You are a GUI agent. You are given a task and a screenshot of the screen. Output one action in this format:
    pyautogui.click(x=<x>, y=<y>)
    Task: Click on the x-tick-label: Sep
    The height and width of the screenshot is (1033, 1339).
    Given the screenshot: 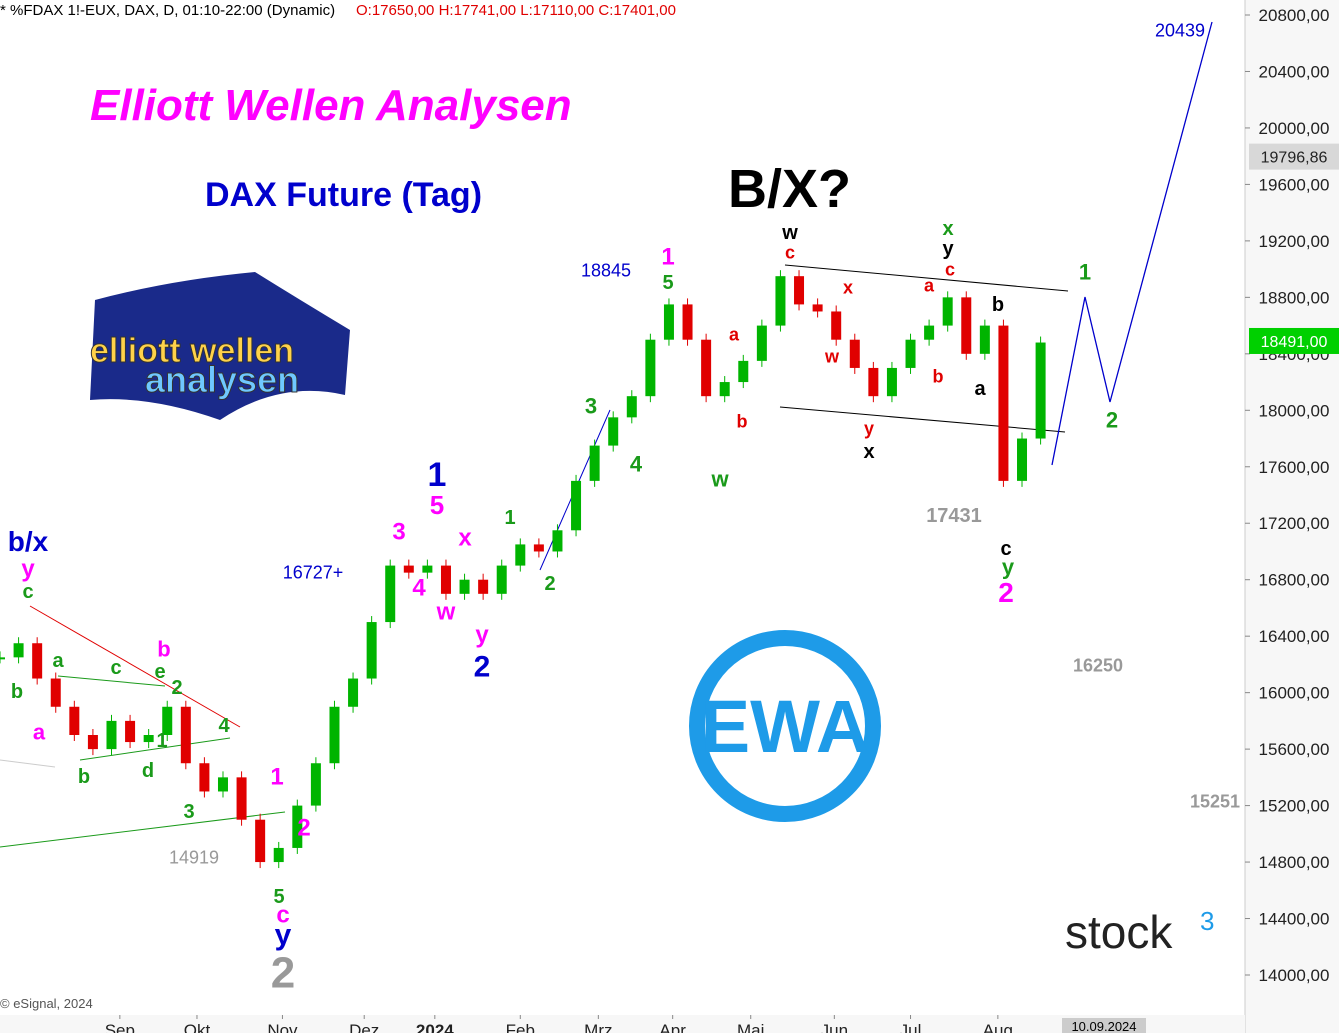 What is the action you would take?
    pyautogui.click(x=120, y=1027)
    